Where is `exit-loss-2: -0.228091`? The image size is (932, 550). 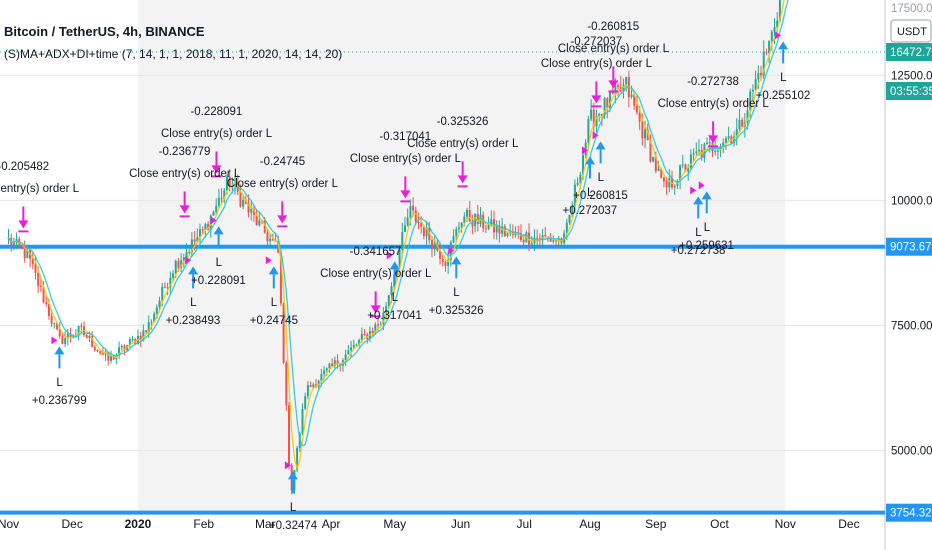
exit-loss-2: -0.228091 is located at coordinates (216, 112).